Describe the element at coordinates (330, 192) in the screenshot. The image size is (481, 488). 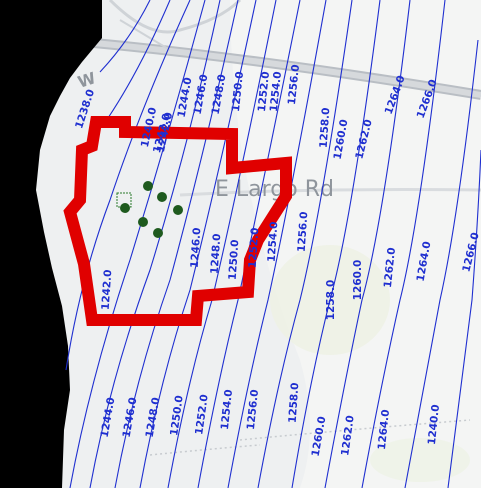
I see `road-e-largo` at that location.